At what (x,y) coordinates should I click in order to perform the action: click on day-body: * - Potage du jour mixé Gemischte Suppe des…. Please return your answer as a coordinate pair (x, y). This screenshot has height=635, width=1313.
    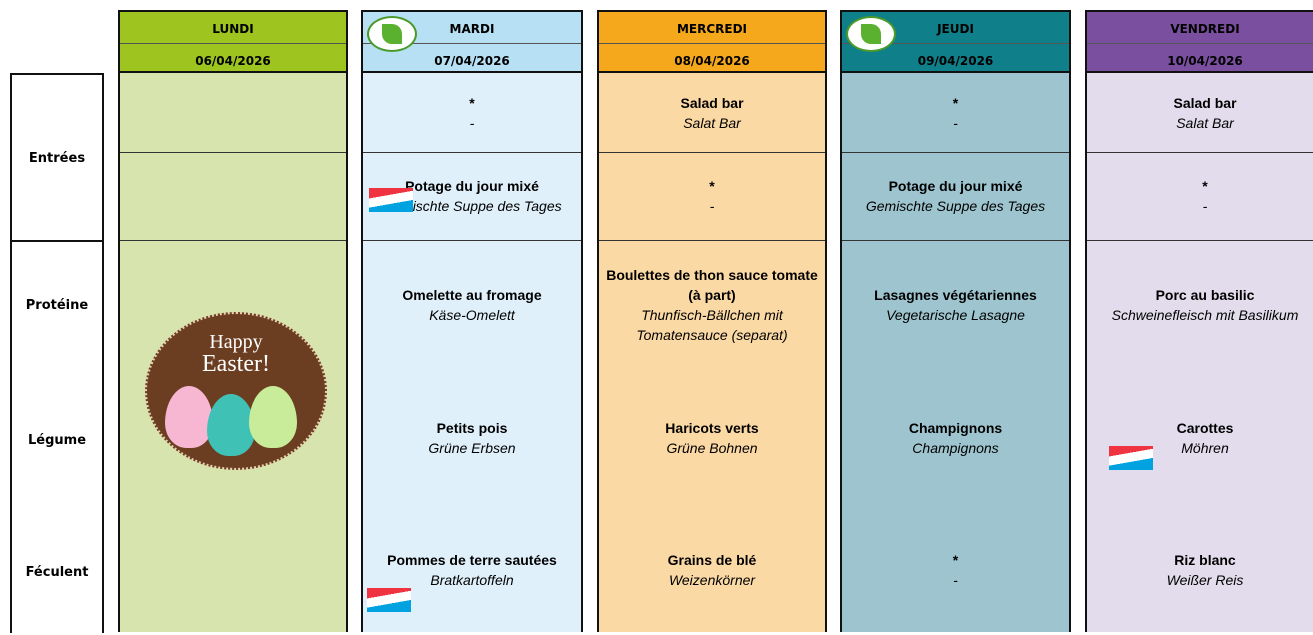
    Looking at the image, I should click on (472, 353).